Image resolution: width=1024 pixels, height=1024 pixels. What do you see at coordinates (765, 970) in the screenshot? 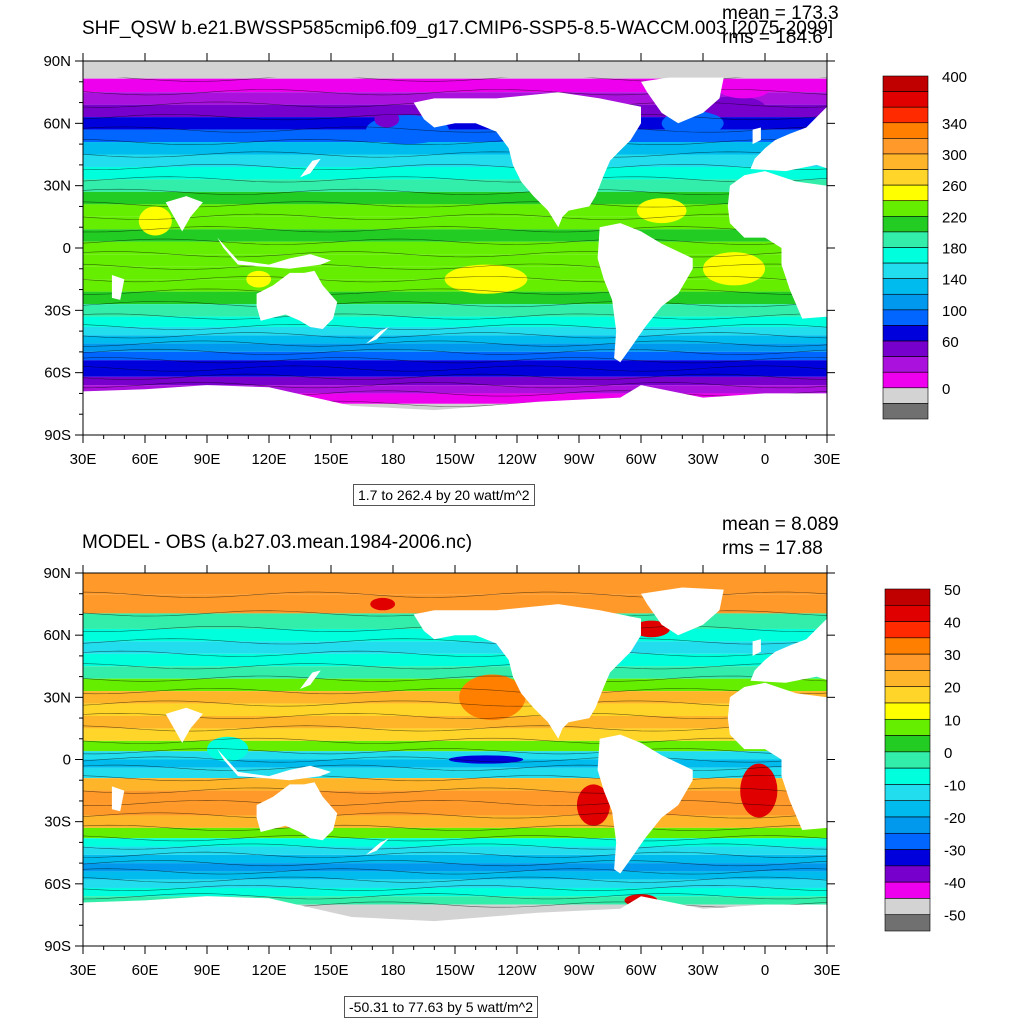
I see `x-tick-label: 0` at bounding box center [765, 970].